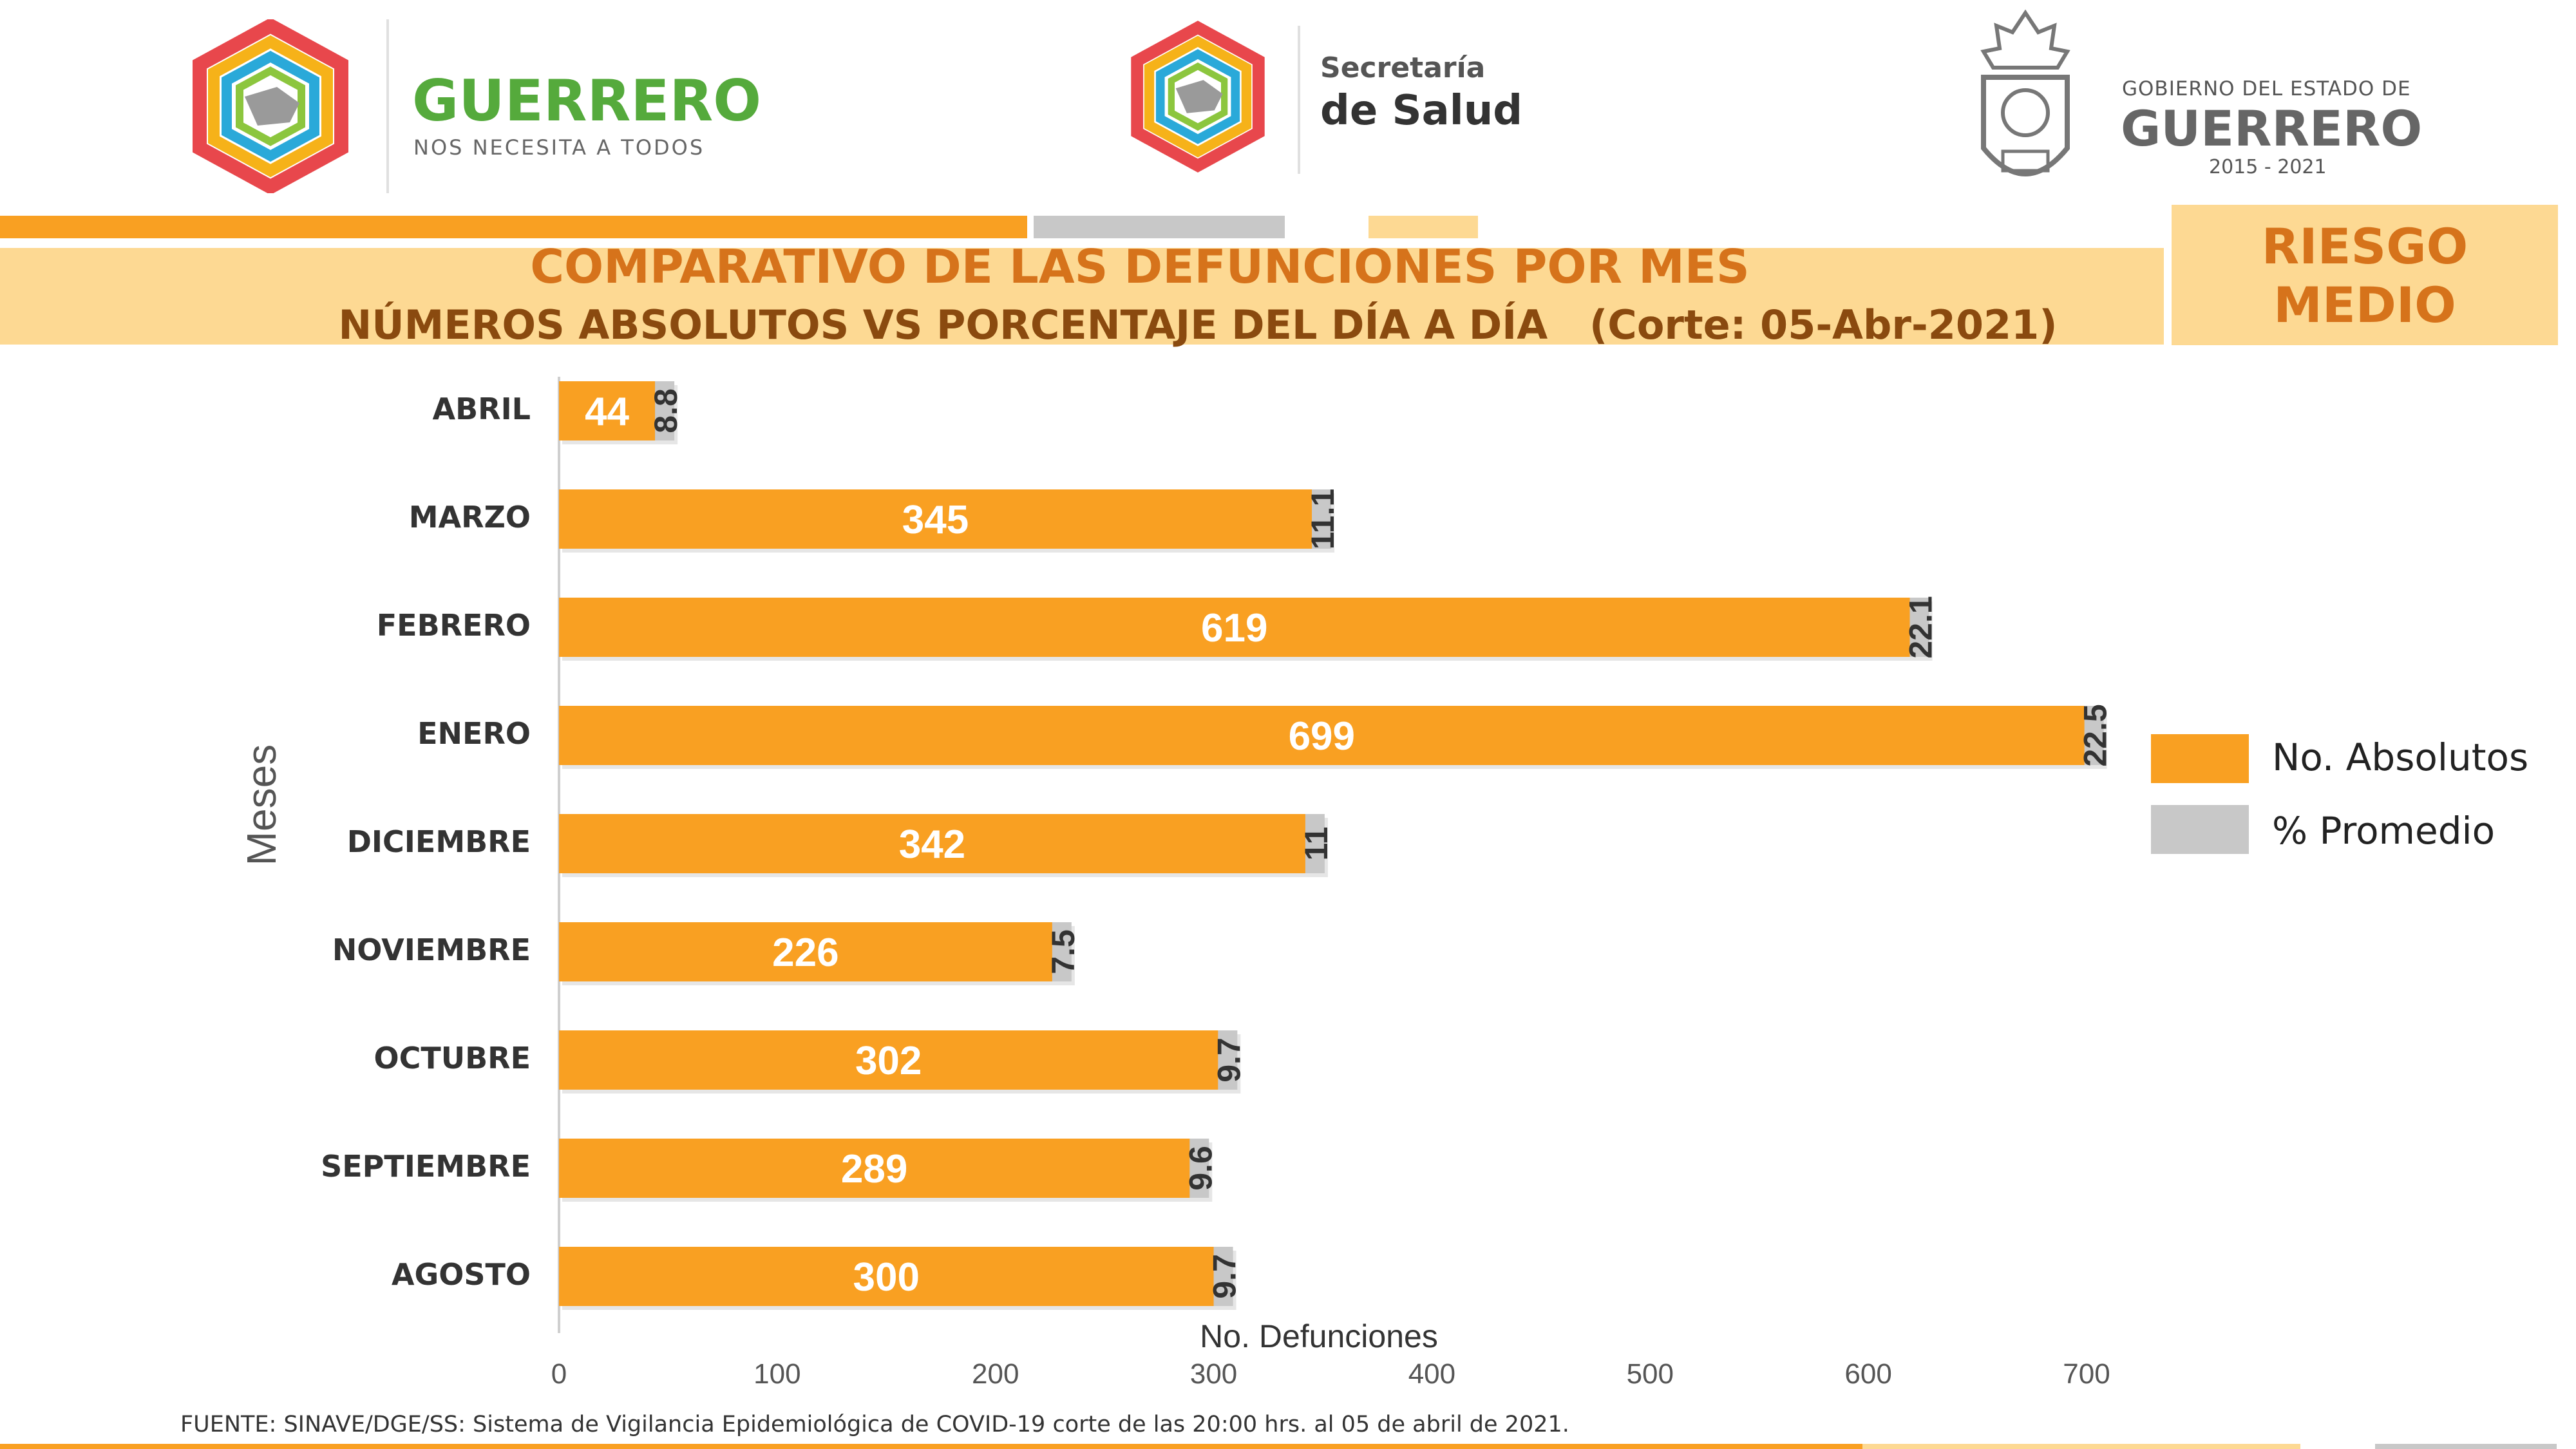  What do you see at coordinates (2364, 247) in the screenshot?
I see `risk-badge-line1: RIESGO` at bounding box center [2364, 247].